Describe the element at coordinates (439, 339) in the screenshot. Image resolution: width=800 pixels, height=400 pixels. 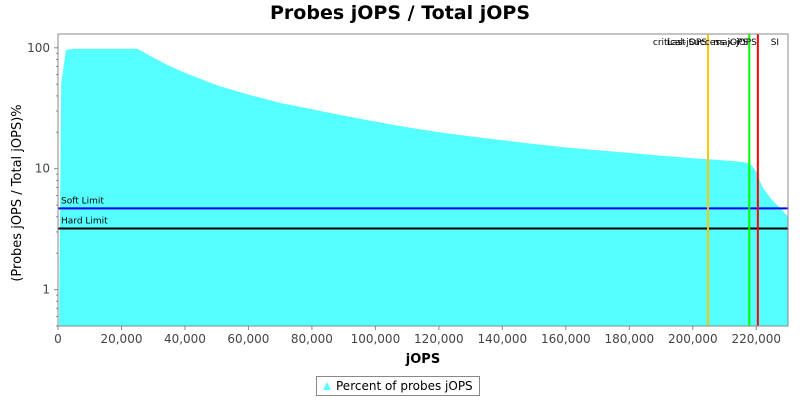
I see `x-tick-label: 120,000` at that location.